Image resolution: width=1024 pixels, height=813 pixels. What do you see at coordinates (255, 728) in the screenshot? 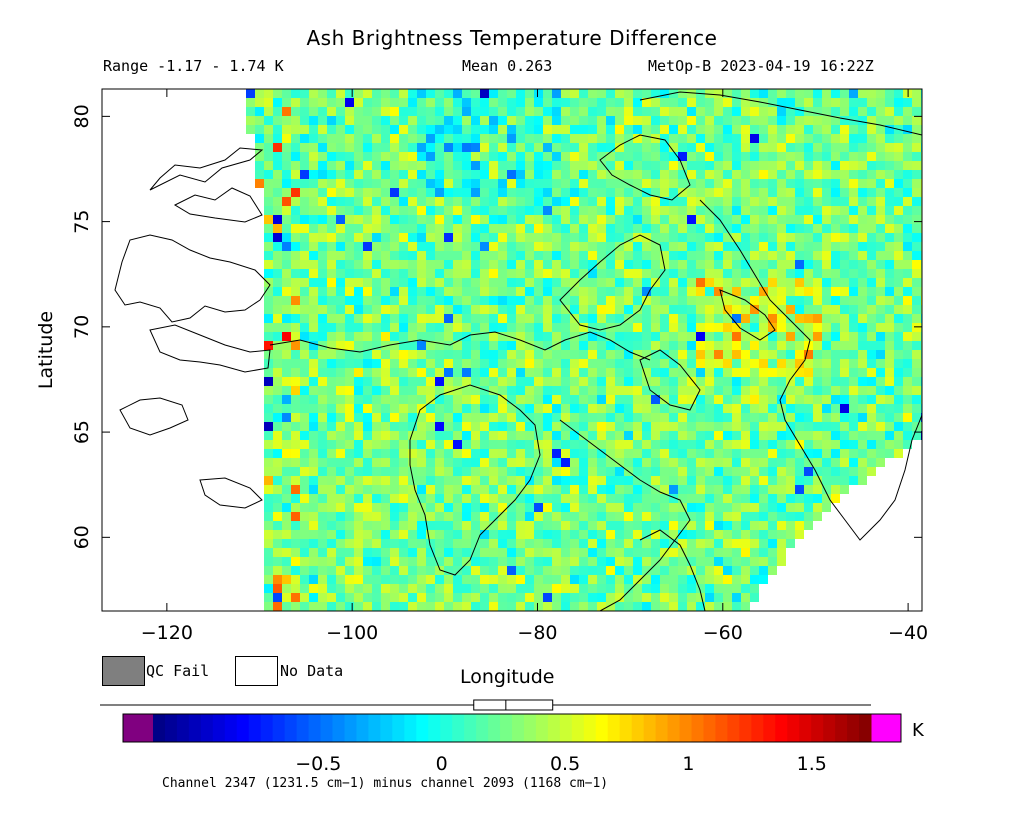
I see `colorbar-segment` at bounding box center [255, 728].